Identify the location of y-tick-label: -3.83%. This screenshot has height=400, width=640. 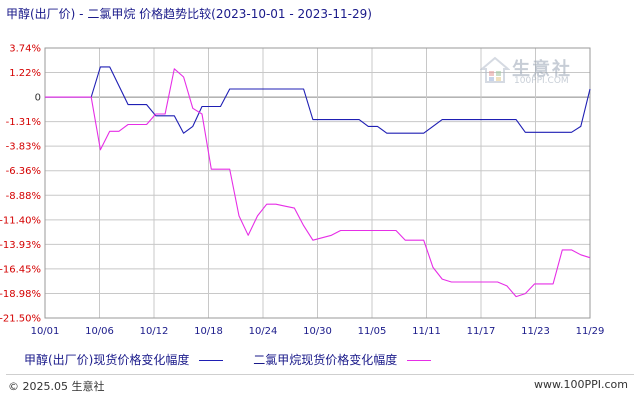
(23, 147).